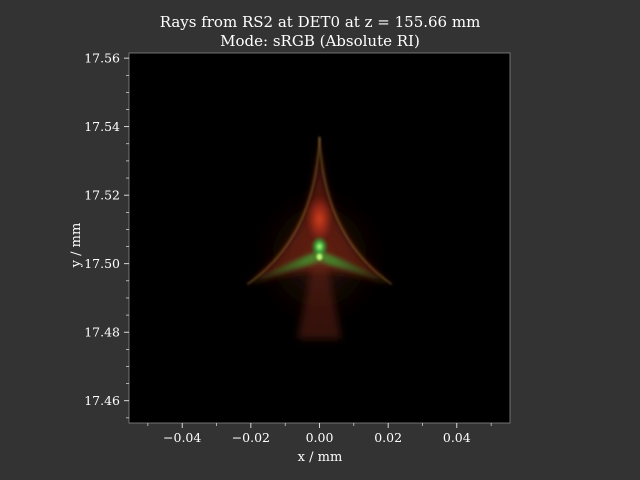  I want to click on y-axis-label: y / mm, so click(76, 246).